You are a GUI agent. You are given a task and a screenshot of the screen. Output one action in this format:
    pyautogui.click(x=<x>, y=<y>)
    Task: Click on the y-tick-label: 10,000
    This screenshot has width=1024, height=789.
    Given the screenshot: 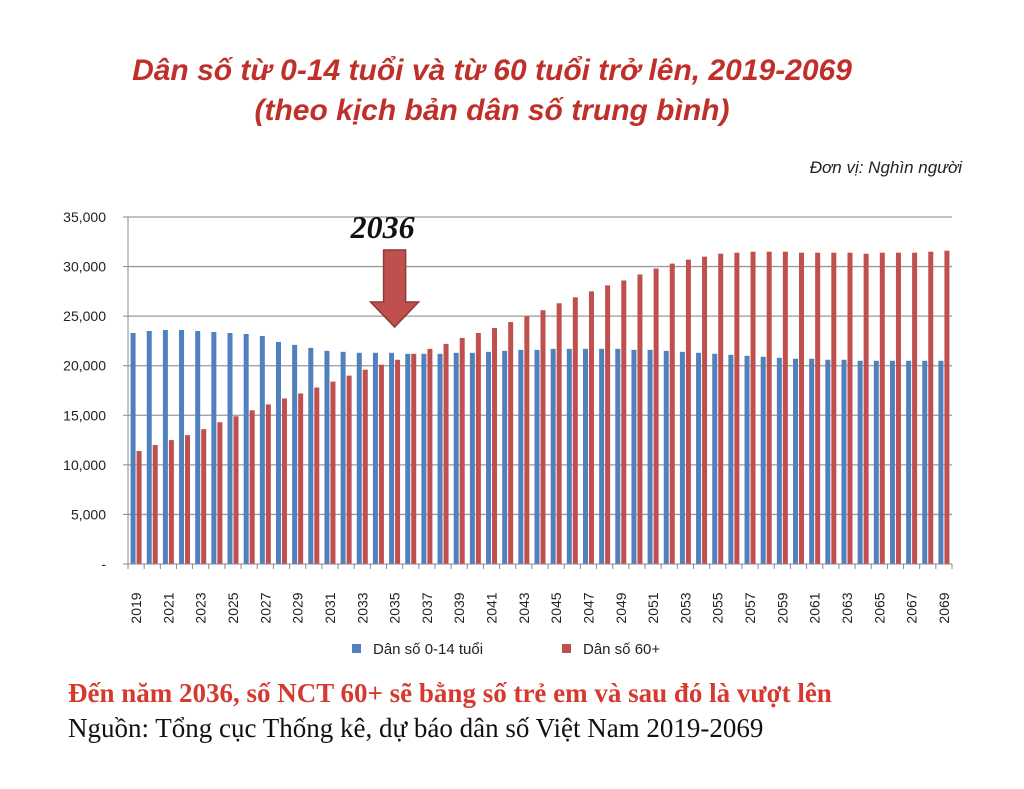 What is the action you would take?
    pyautogui.click(x=84, y=465)
    